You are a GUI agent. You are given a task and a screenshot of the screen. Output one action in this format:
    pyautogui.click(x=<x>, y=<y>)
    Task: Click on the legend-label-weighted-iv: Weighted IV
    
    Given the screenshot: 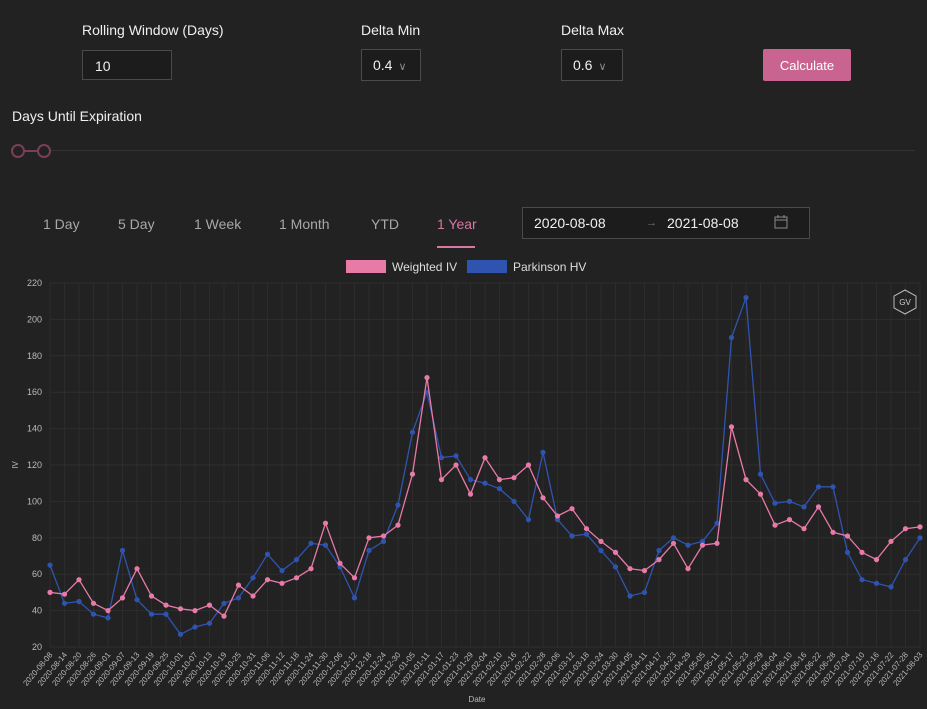 What is the action you would take?
    pyautogui.click(x=424, y=267)
    